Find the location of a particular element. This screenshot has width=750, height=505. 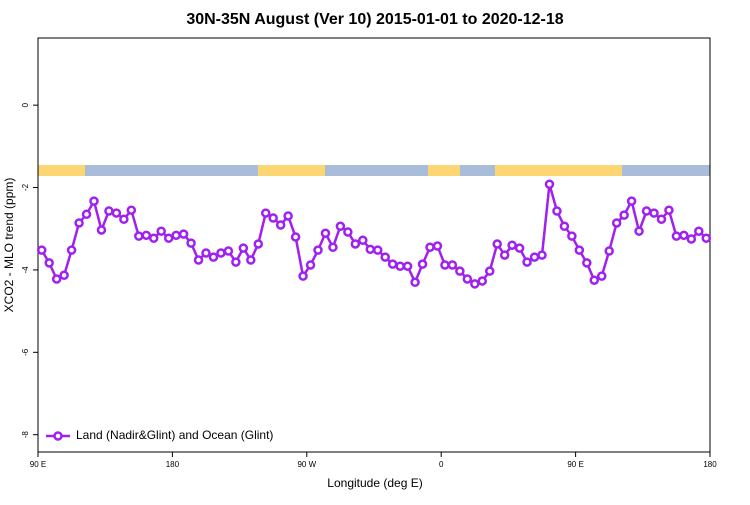

legend-marker is located at coordinates (58, 436).